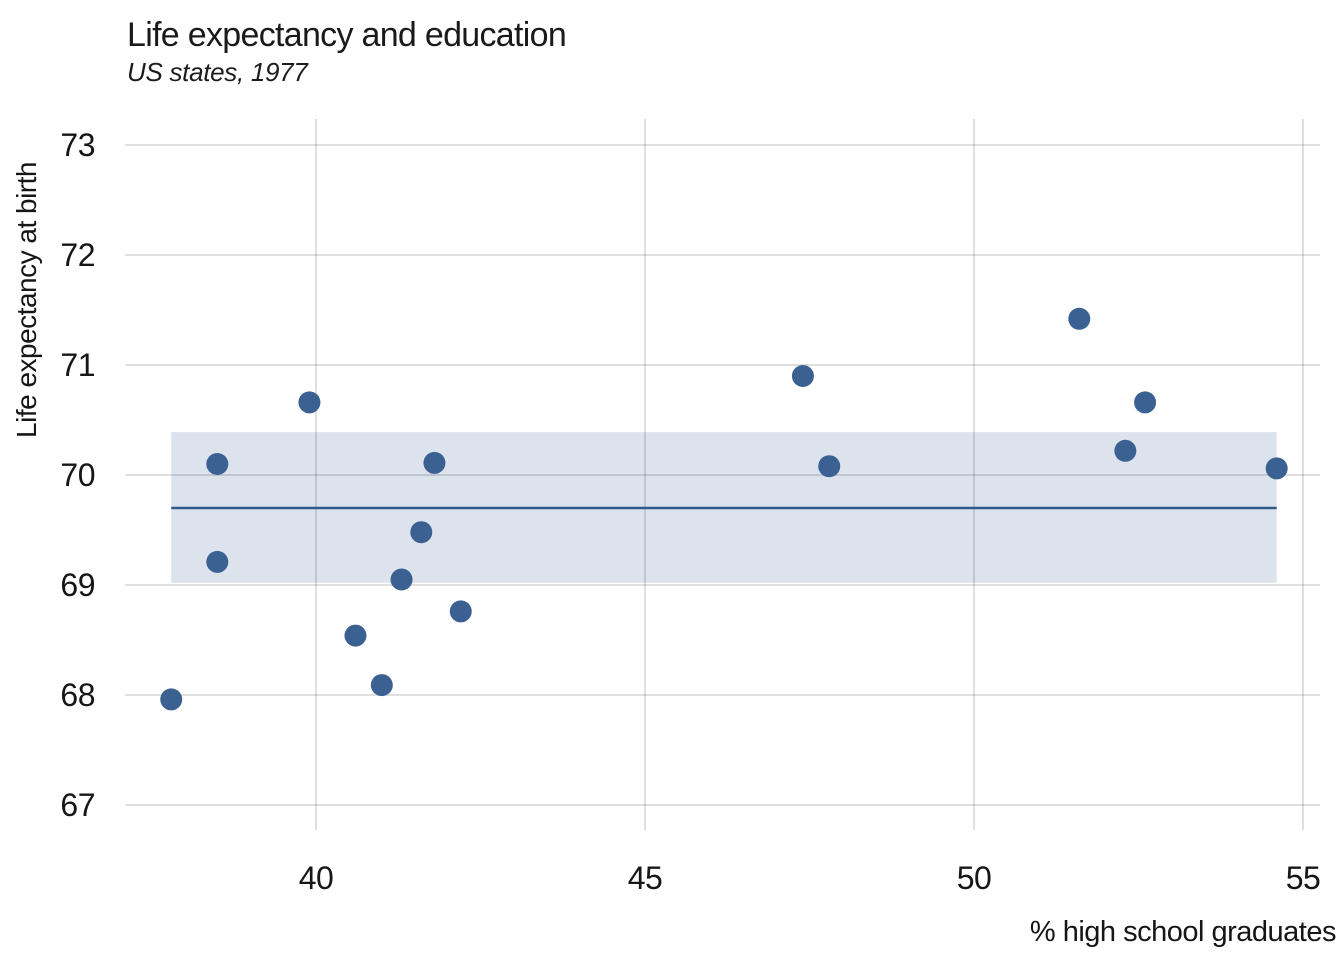 The height and width of the screenshot is (960, 1344). What do you see at coordinates (26, 300) in the screenshot?
I see `y-axis-label: Life expectancy at birth` at bounding box center [26, 300].